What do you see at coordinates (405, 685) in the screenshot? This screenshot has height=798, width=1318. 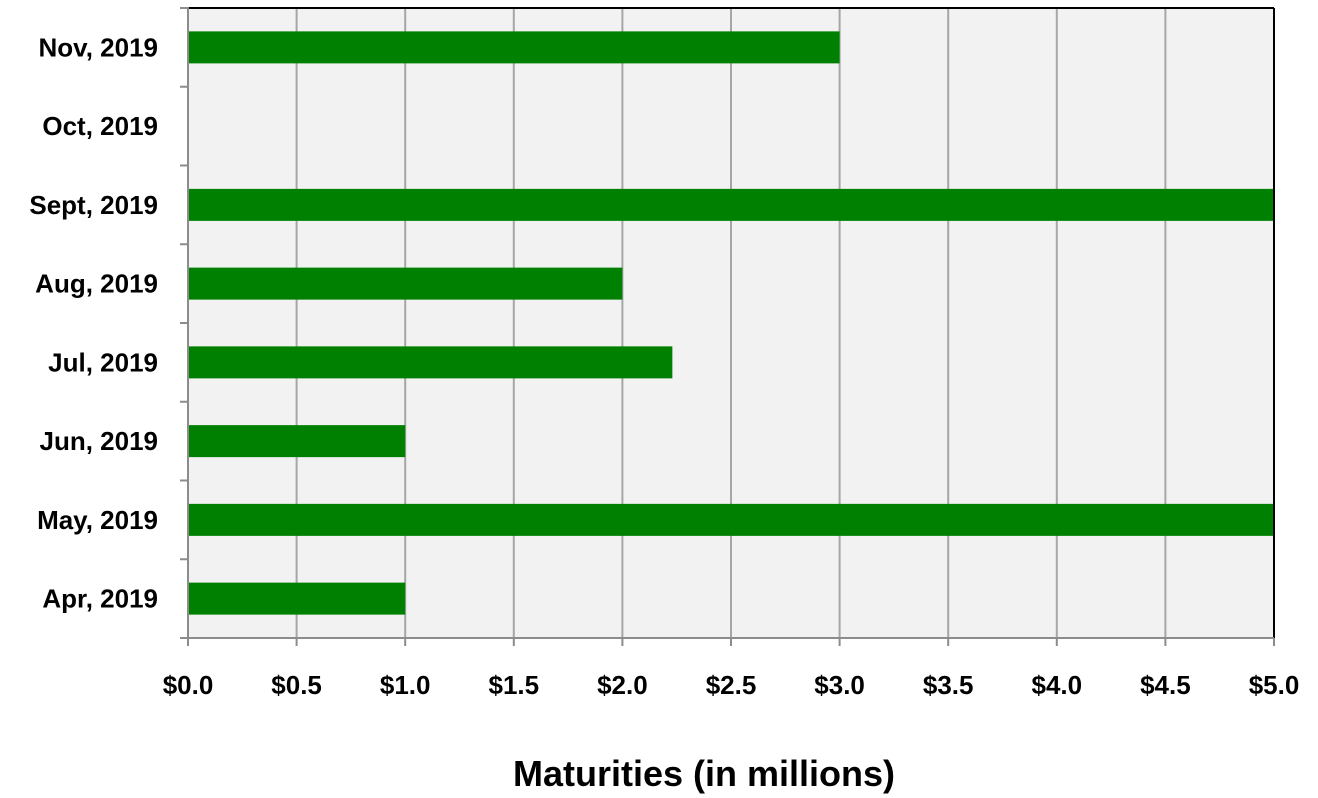 I see `x-tick-label: $1.0` at bounding box center [405, 685].